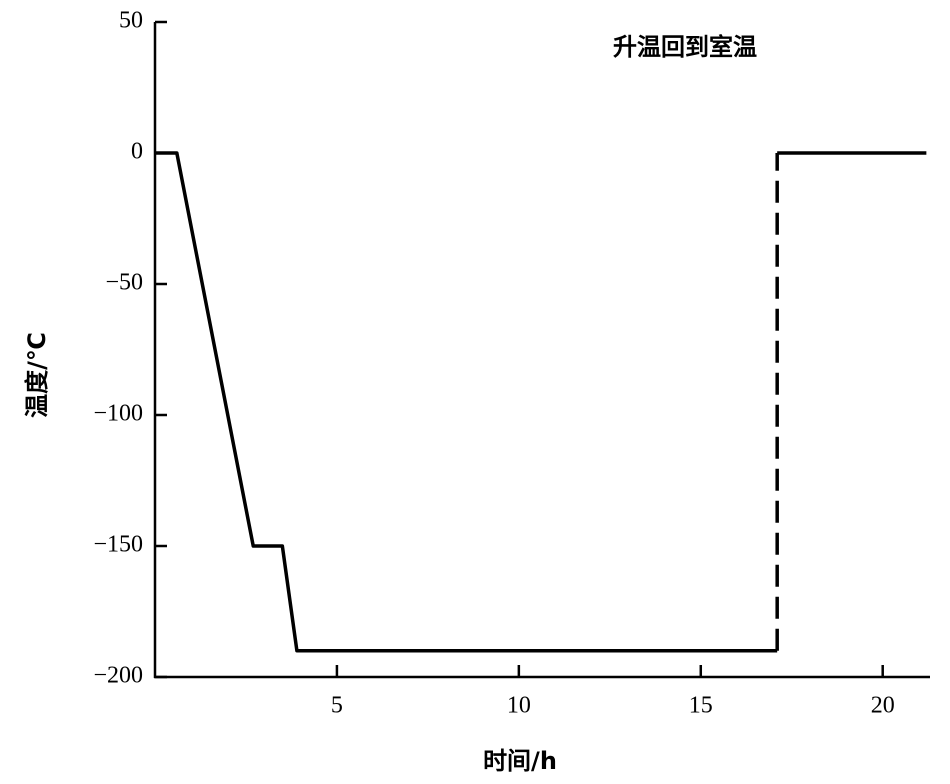 The height and width of the screenshot is (784, 950). What do you see at coordinates (519, 706) in the screenshot?
I see `x-tick-label: 10` at bounding box center [519, 706].